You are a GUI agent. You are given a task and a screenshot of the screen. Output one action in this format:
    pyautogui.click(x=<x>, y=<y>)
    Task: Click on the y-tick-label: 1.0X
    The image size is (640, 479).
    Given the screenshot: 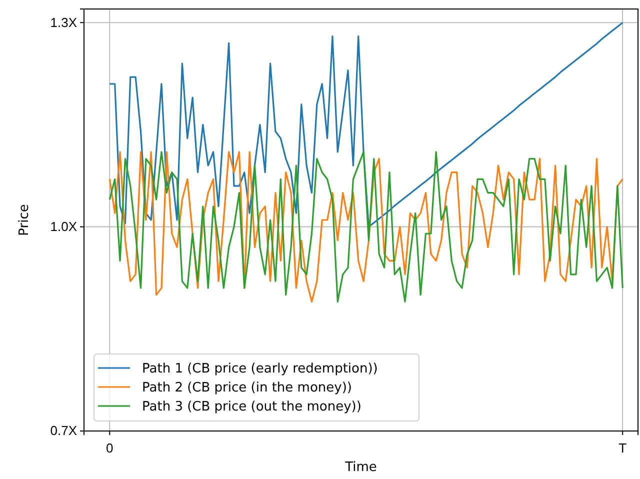 What is the action you would take?
    pyautogui.click(x=64, y=226)
    